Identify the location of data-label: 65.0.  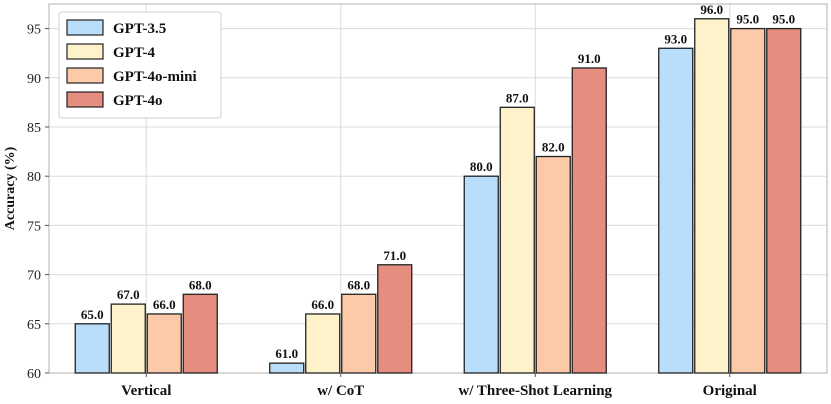
(92, 314).